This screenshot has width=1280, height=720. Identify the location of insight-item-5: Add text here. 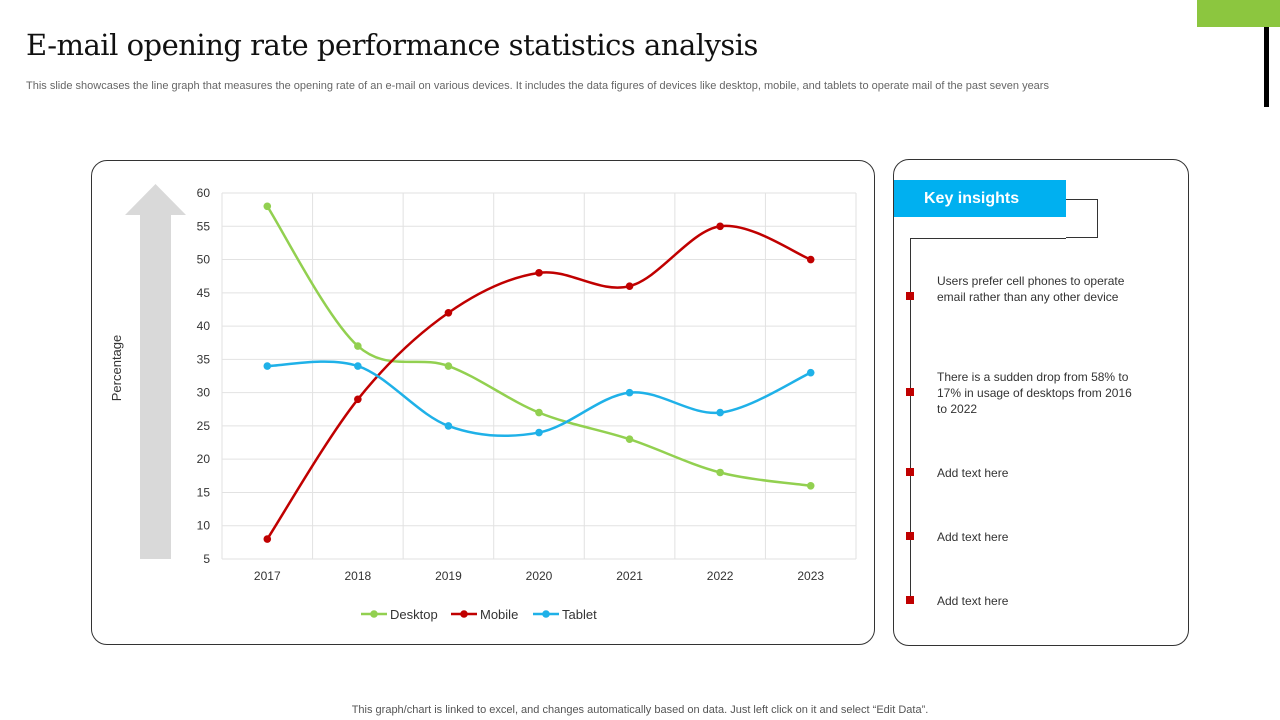
(973, 601).